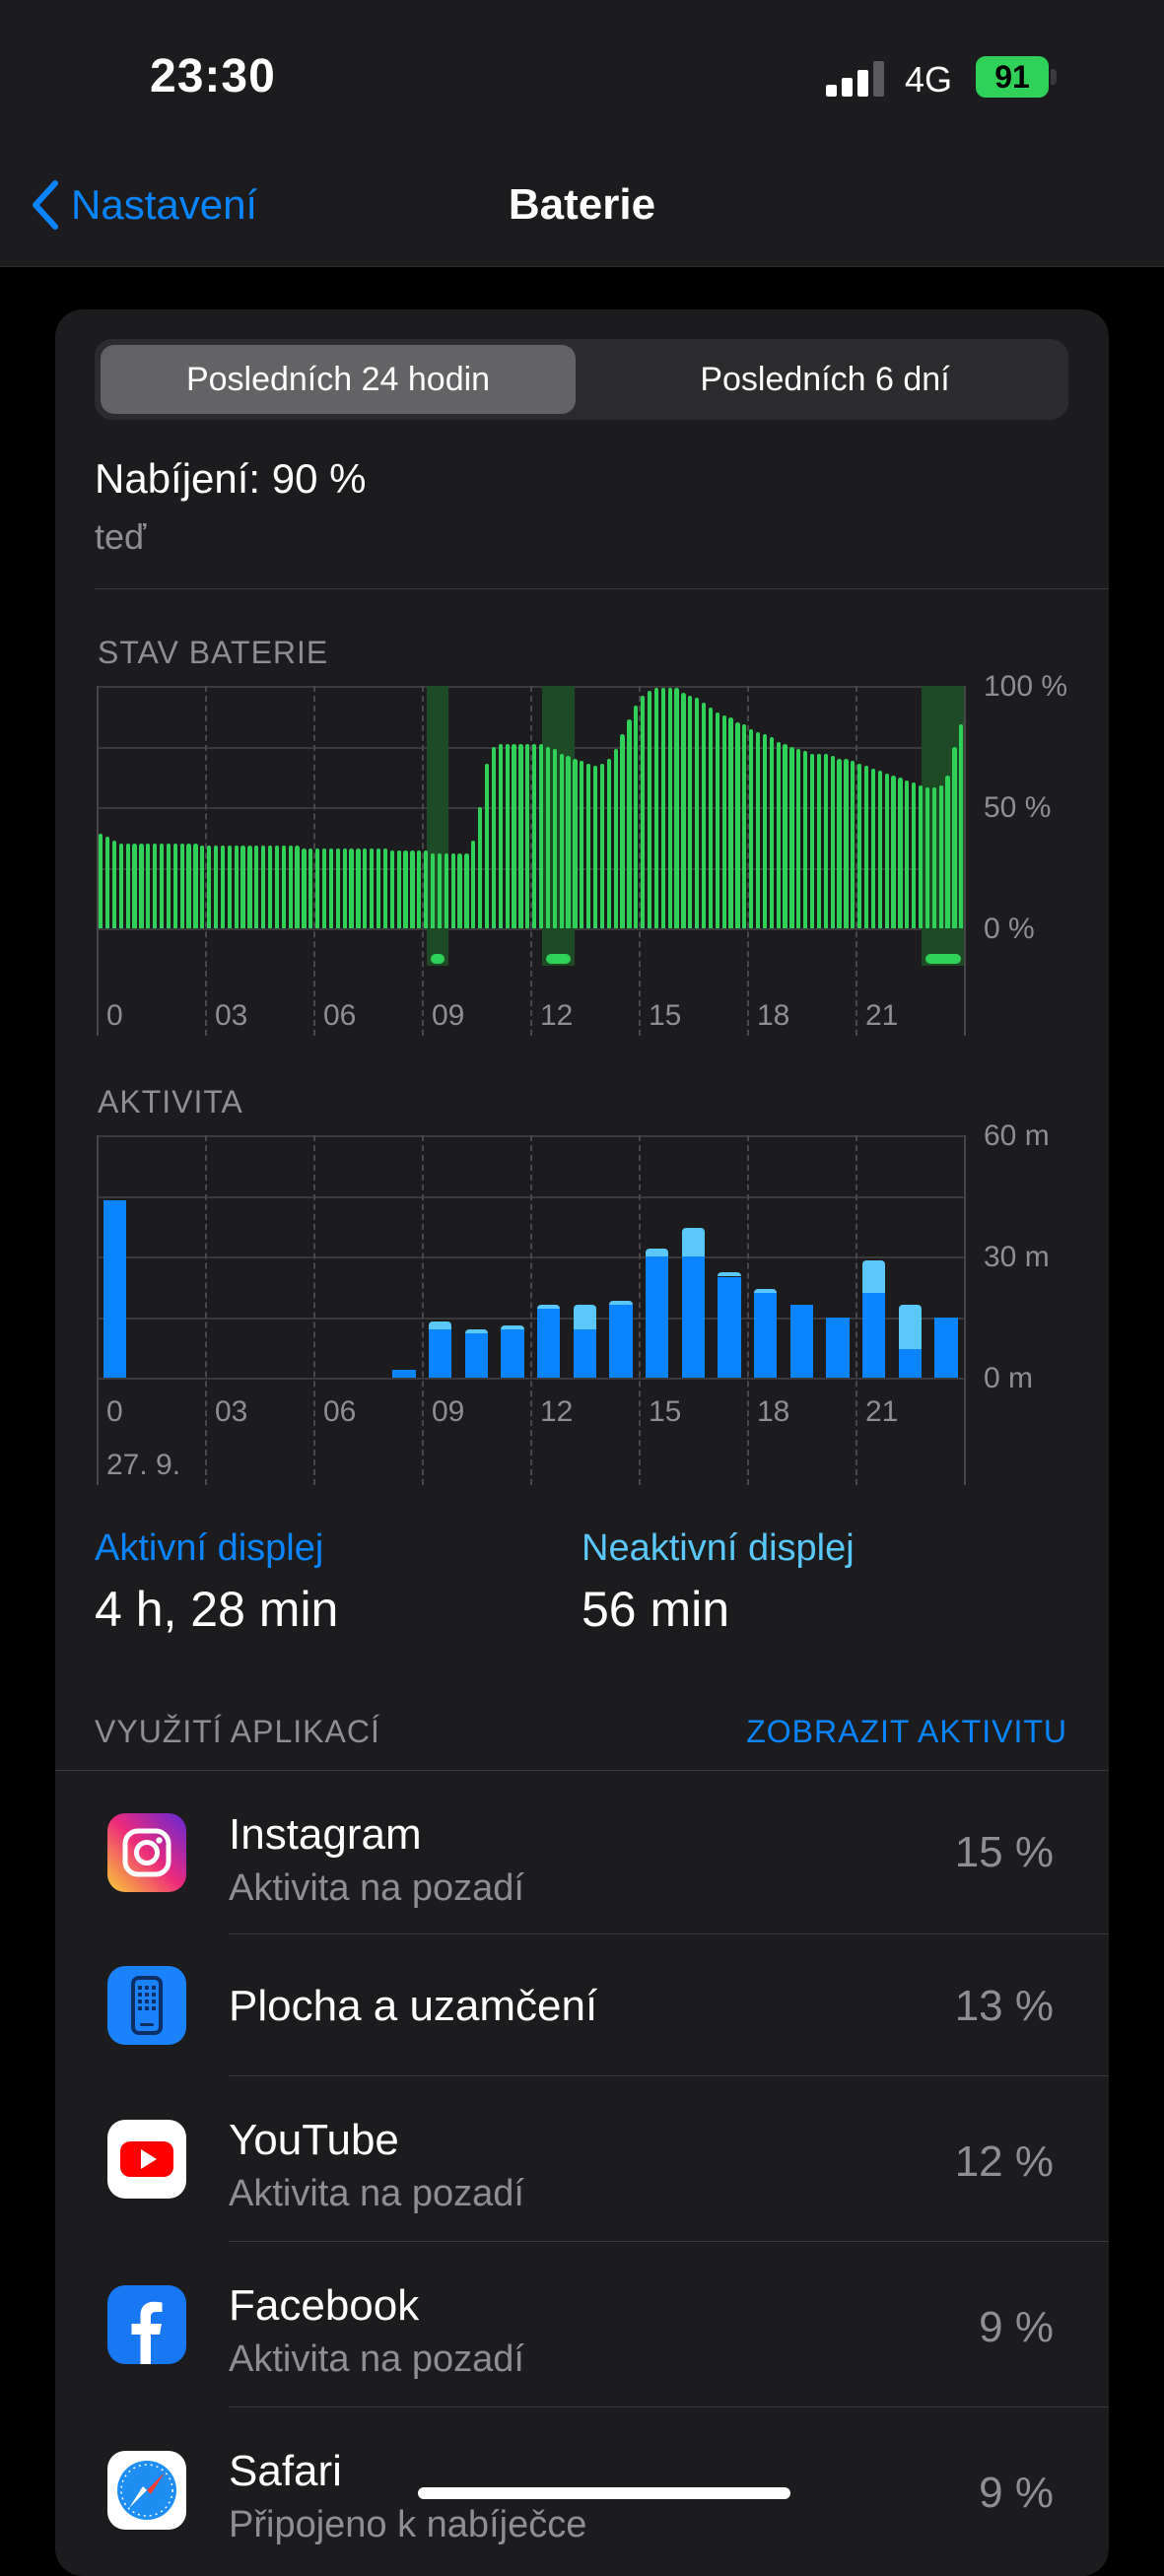 The width and height of the screenshot is (1164, 2576). What do you see at coordinates (604, 2493) in the screenshot?
I see `home-indicator` at bounding box center [604, 2493].